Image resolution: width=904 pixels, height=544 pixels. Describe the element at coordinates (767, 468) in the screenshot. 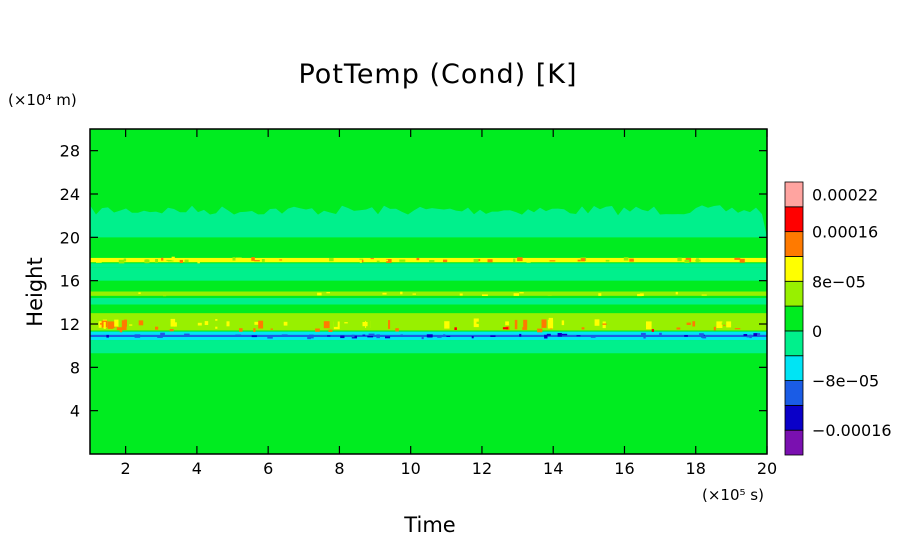

I see `x-tick-label: 20` at that location.